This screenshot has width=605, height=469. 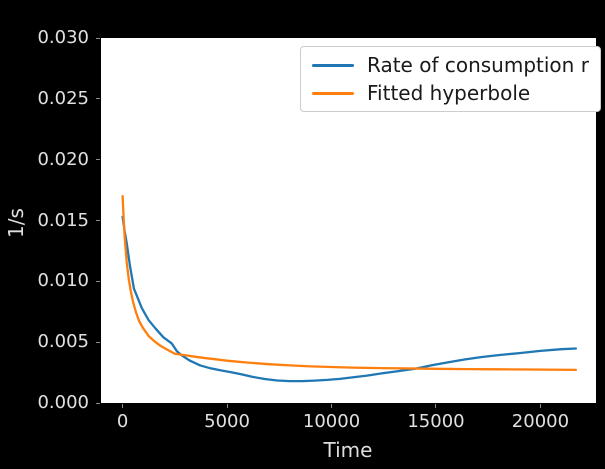 What do you see at coordinates (227, 421) in the screenshot?
I see `x-tick-label: 5000` at bounding box center [227, 421].